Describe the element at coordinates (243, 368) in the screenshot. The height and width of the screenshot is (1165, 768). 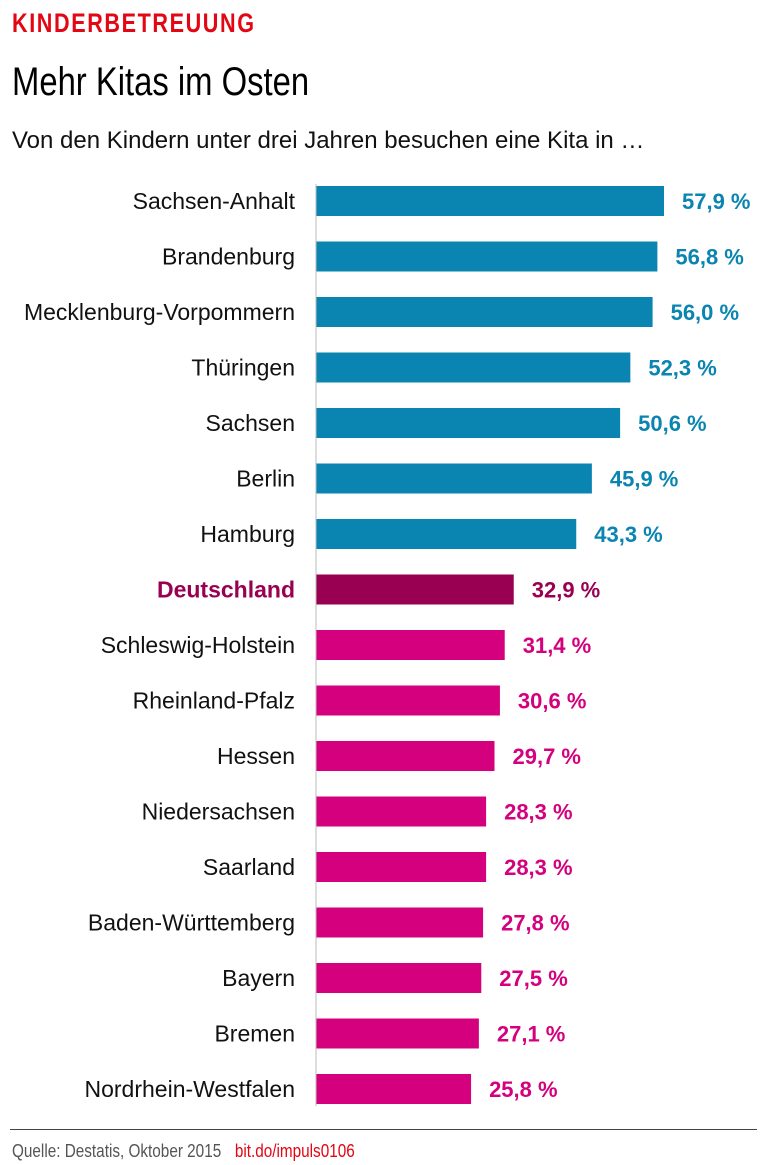
I see `category-label: Thüringen` at that location.